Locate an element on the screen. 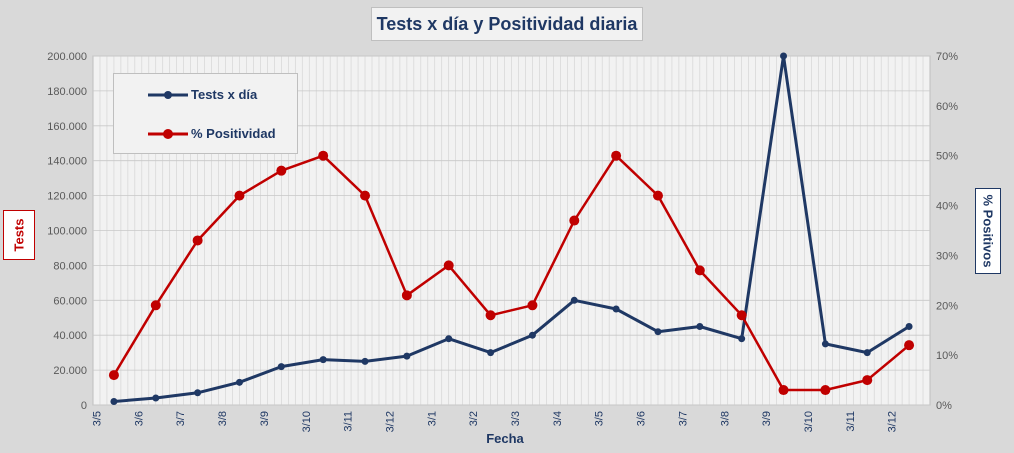 This screenshot has height=453, width=1014. y-right-tick-label: 60% is located at coordinates (947, 107).